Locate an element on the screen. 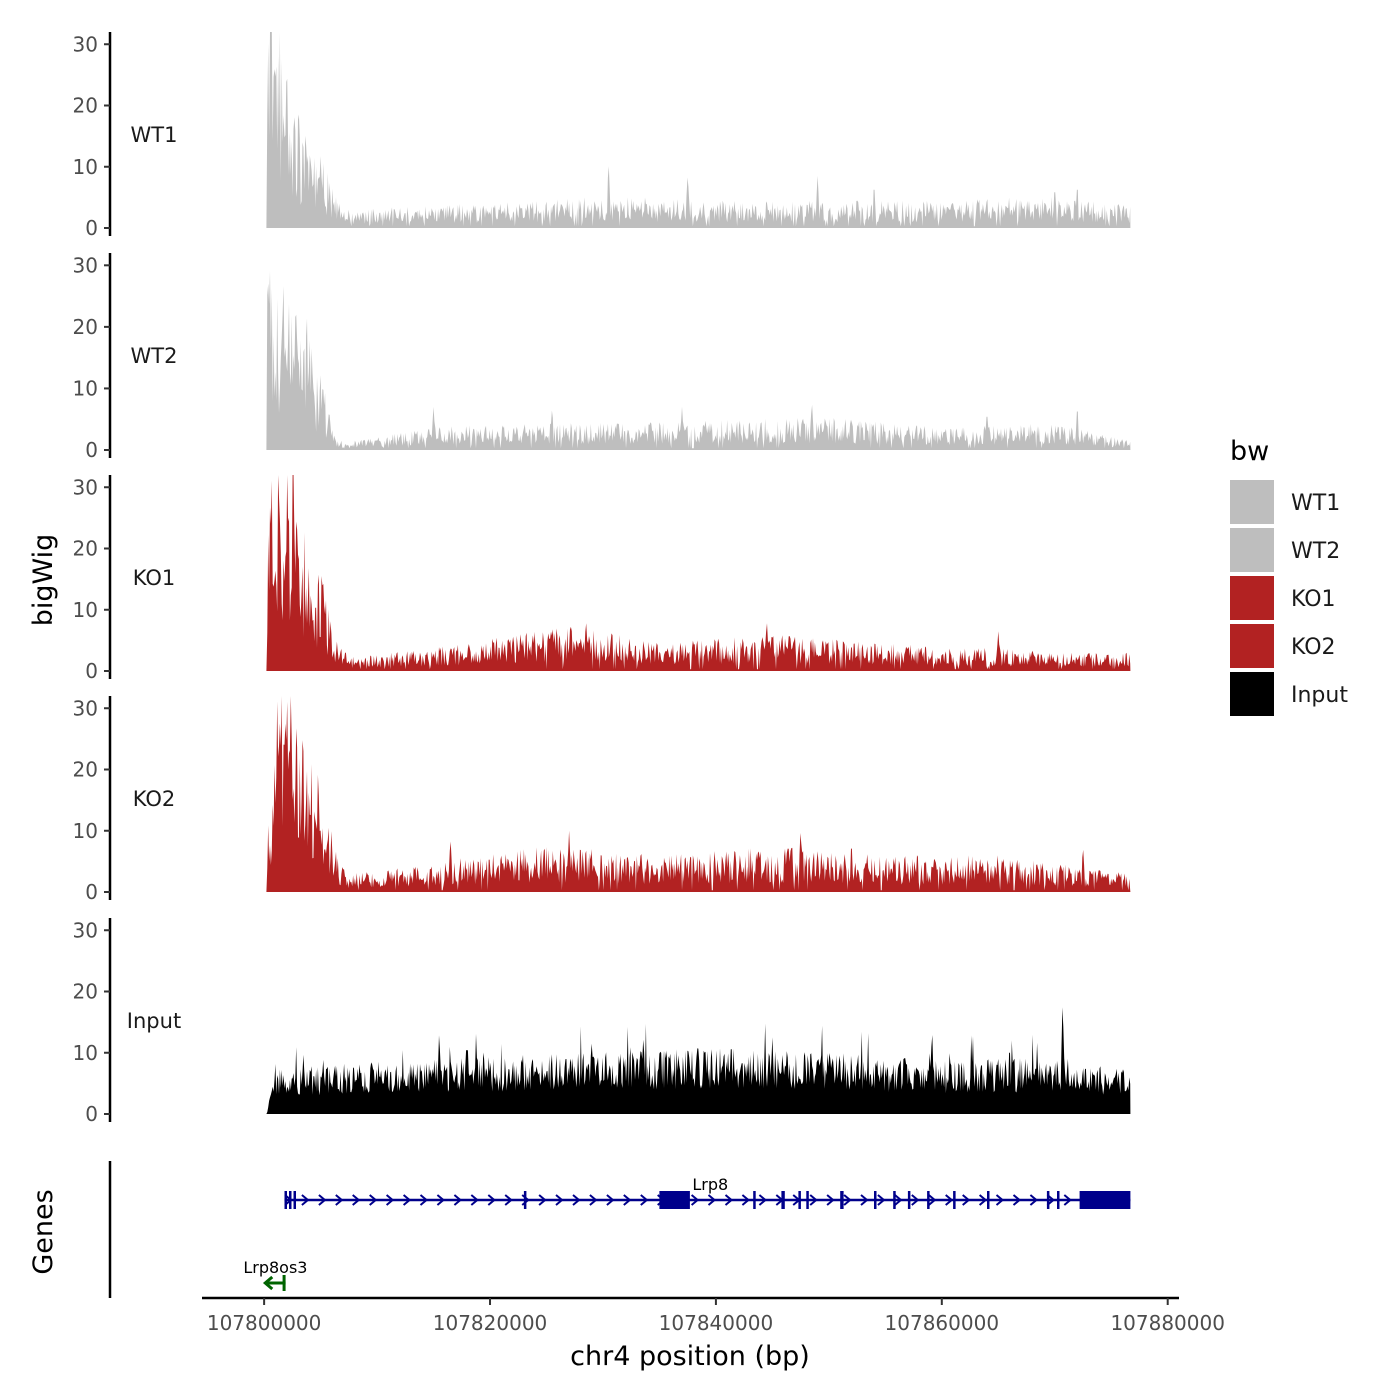 Image resolution: width=1400 pixels, height=1400 pixels. genes-axis-title: Genes is located at coordinates (43, 1231).